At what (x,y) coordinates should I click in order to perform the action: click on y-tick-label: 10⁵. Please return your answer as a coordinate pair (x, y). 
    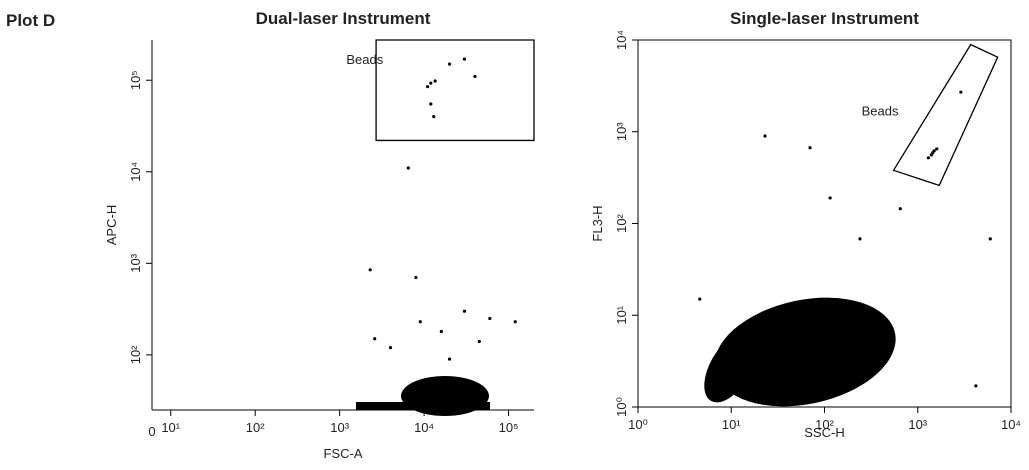
    Looking at the image, I should click on (135, 80).